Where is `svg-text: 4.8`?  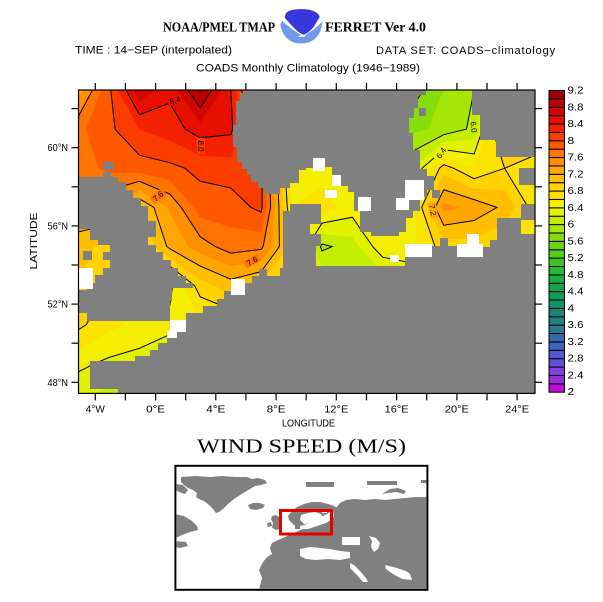
svg-text: 4.8 is located at coordinates (576, 275).